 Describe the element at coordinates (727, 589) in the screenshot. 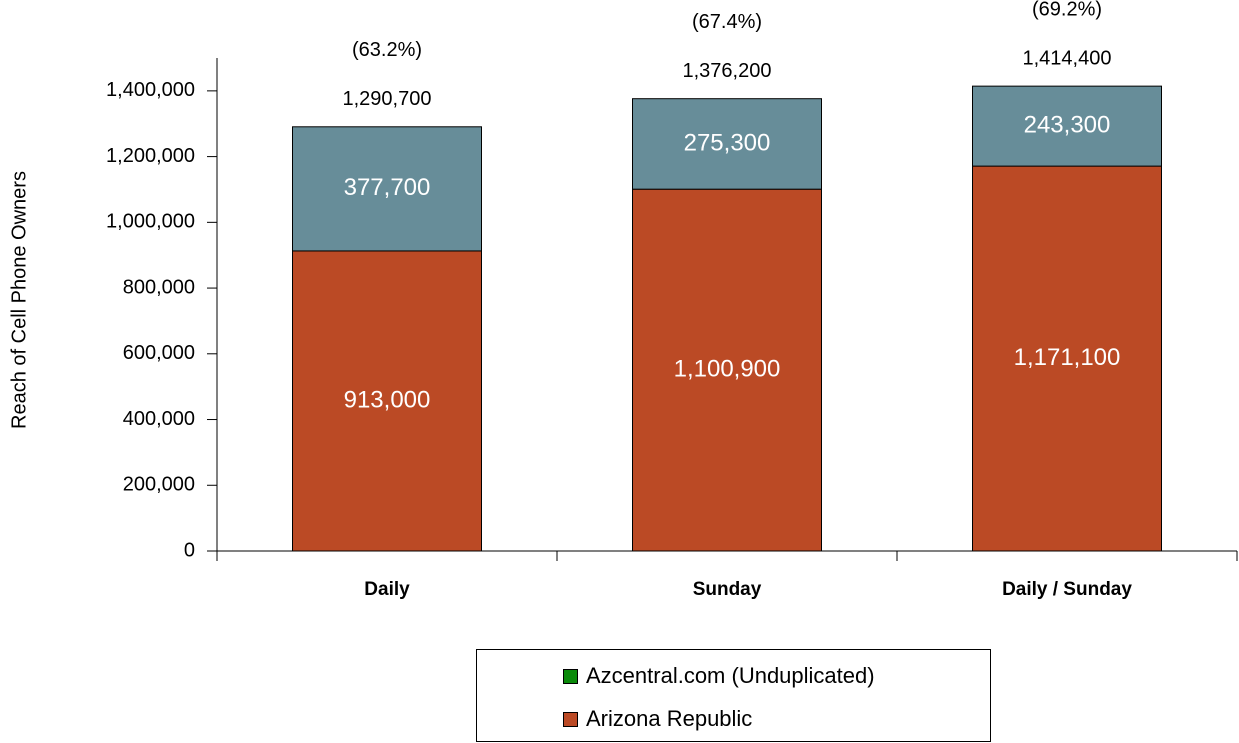

I see `x-tick-label: Sunday` at that location.